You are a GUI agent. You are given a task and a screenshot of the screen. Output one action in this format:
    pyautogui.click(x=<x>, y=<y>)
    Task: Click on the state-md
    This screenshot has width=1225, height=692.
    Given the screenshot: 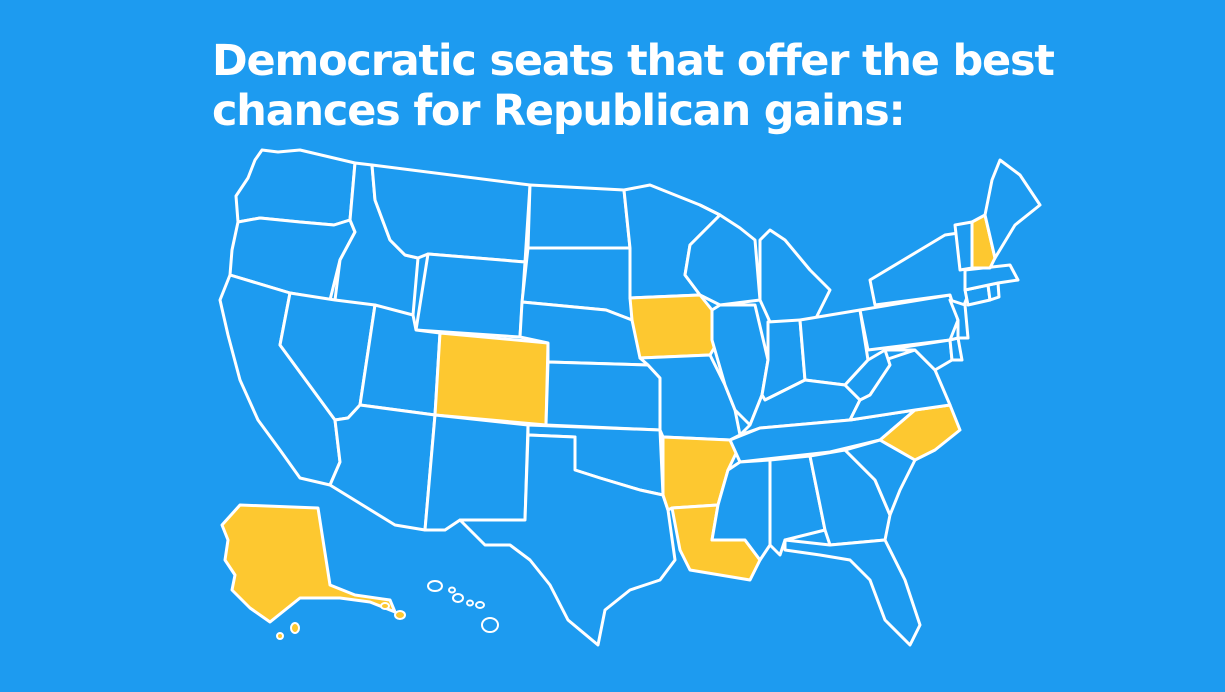 What is the action you would take?
    pyautogui.click(x=918, y=355)
    